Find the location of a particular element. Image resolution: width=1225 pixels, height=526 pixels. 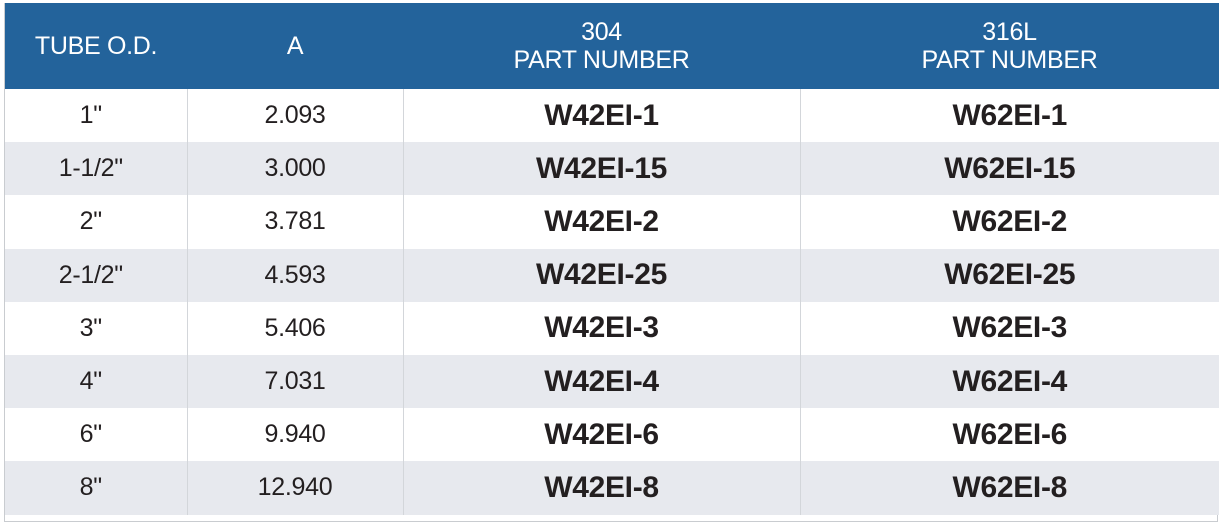

cell-a: 9.940 is located at coordinates (294, 435).